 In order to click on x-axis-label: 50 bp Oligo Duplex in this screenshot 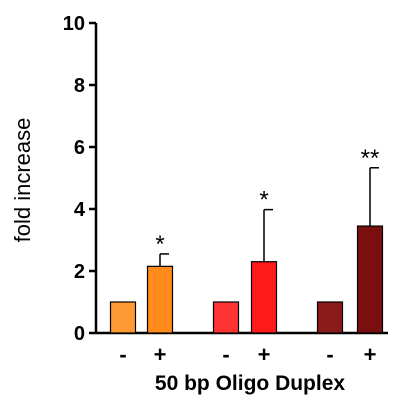, I will do `click(250, 383)`.